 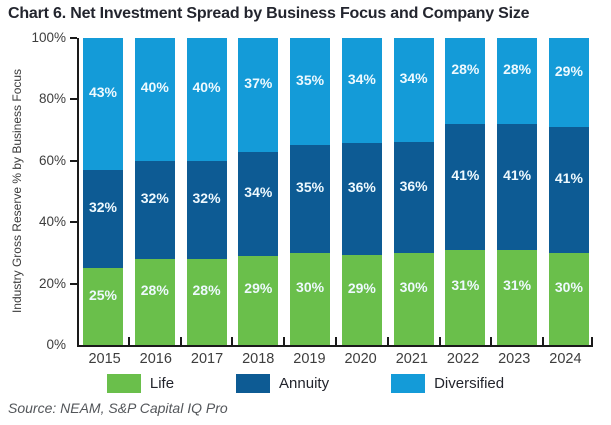 What do you see at coordinates (155, 359) in the screenshot?
I see `x-tick-label-2016: 2016` at bounding box center [155, 359].